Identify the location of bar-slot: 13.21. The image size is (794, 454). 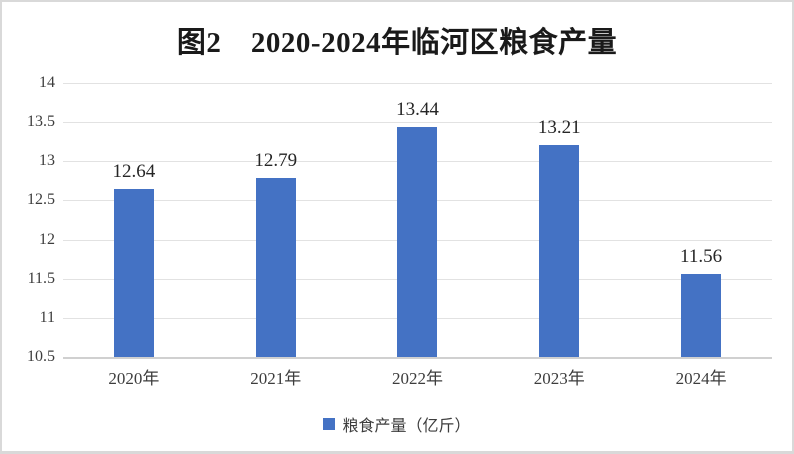
(559, 220).